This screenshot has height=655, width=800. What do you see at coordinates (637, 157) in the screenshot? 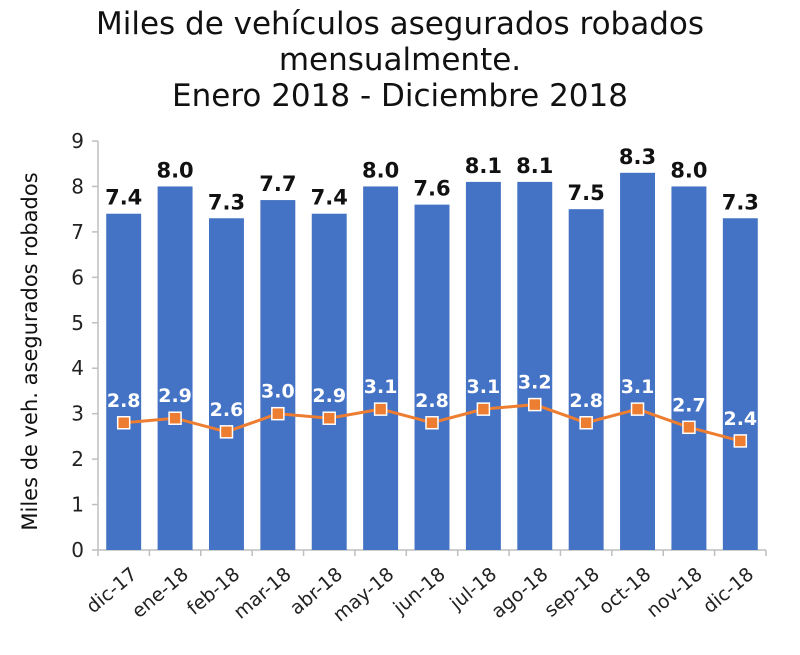
I see `bar-data-label: 8.3` at bounding box center [637, 157].